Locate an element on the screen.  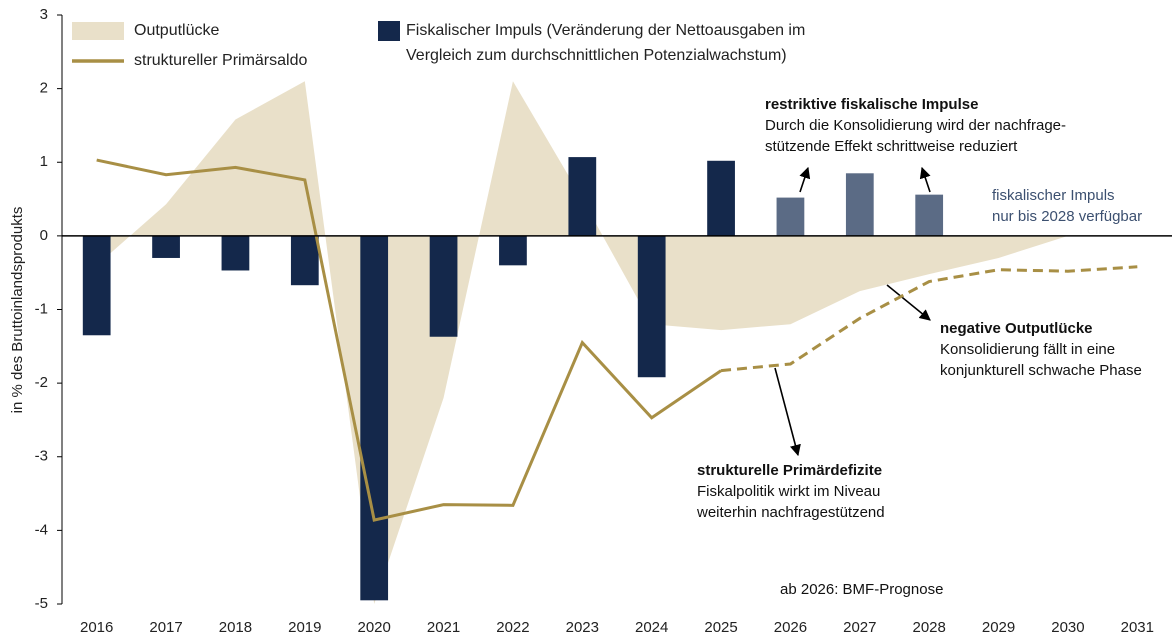
x-tick-label: 2018 is located at coordinates (235, 627).